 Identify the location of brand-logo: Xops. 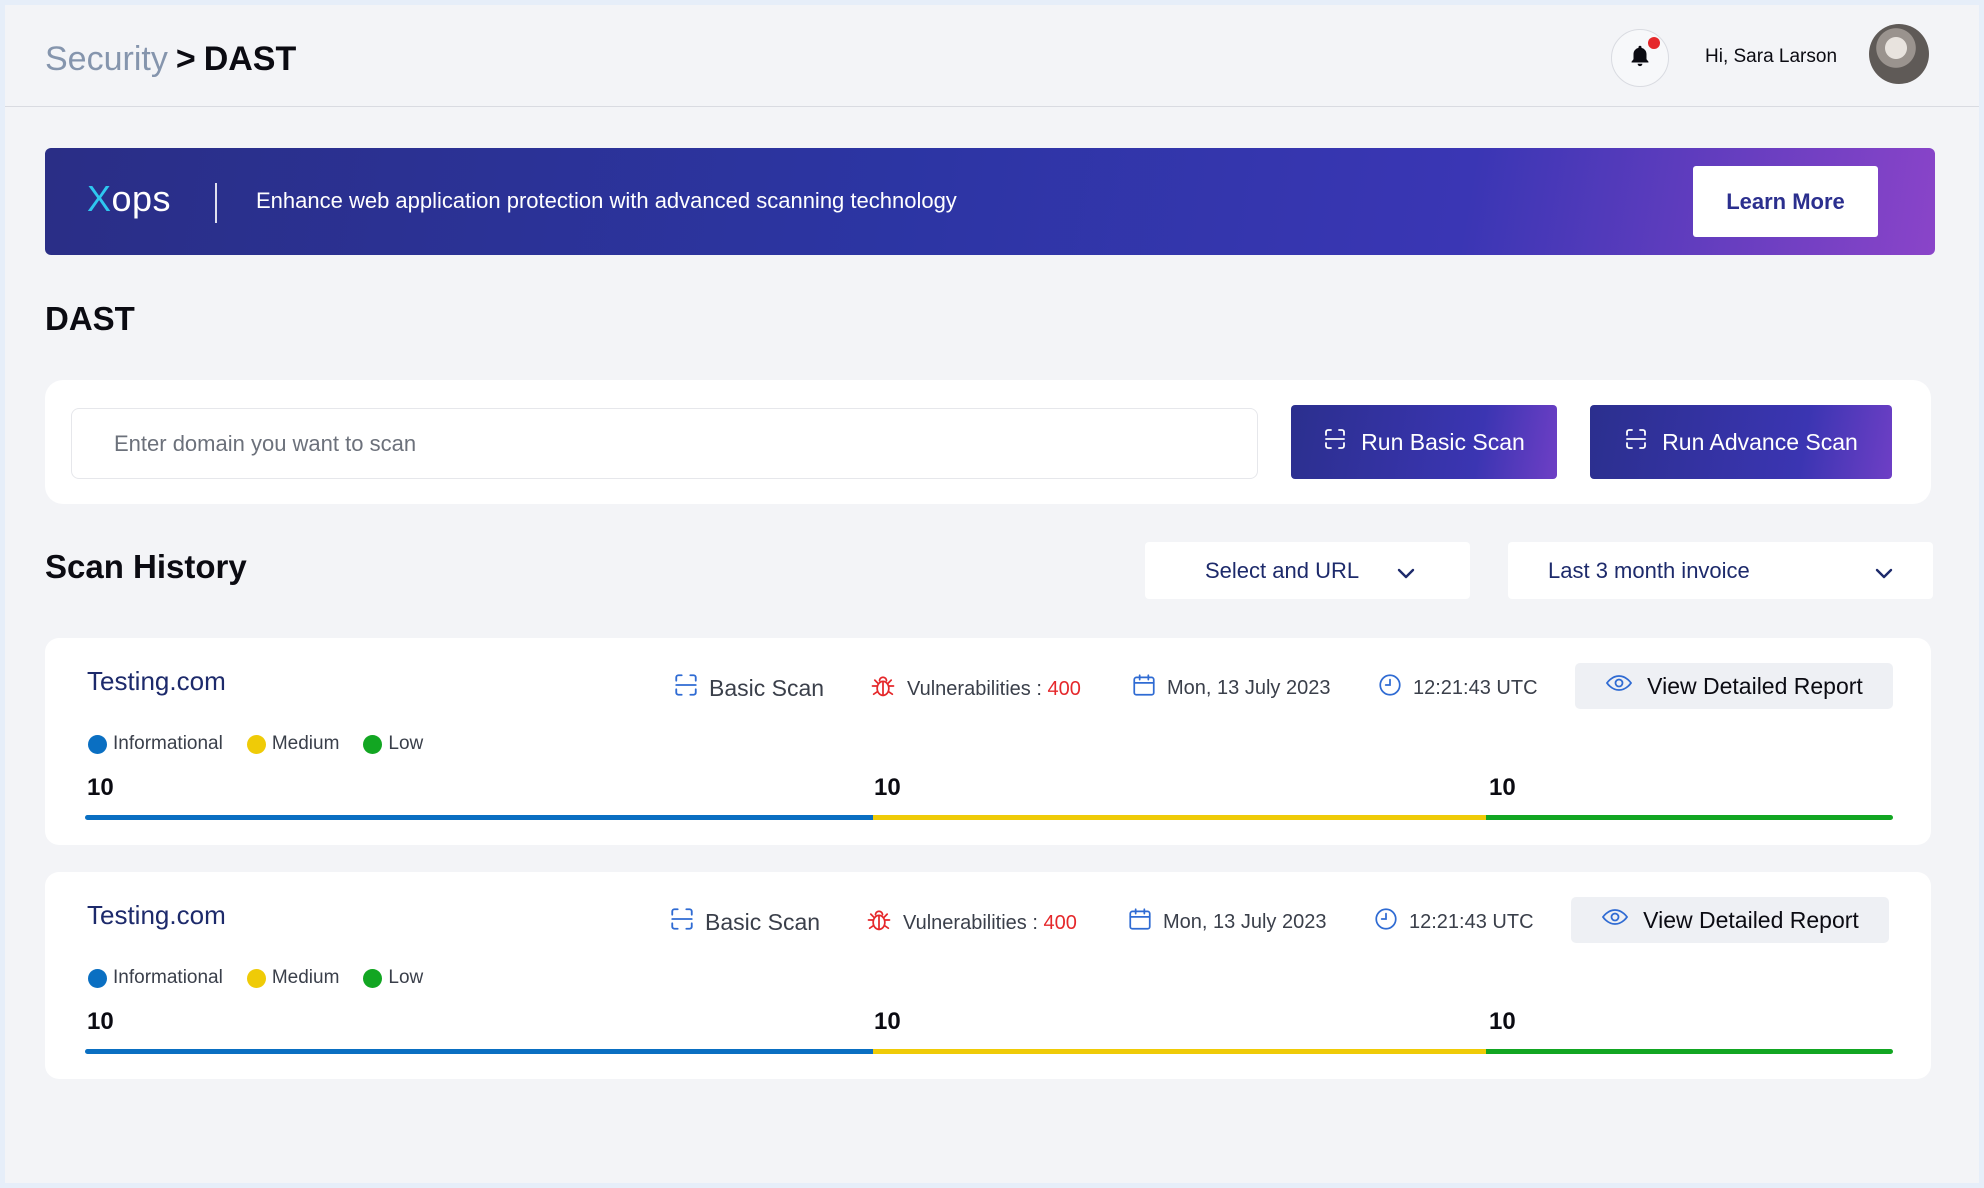
(129, 198).